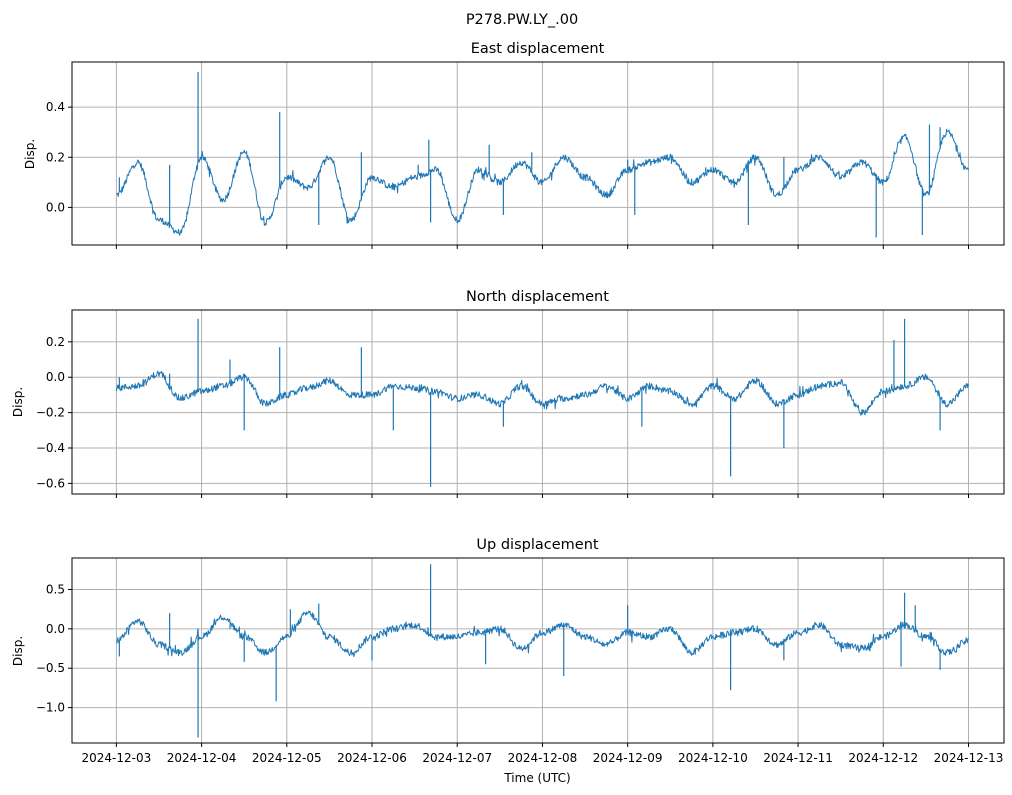  I want to click on y-tick-label: −0.2, so click(50, 413).